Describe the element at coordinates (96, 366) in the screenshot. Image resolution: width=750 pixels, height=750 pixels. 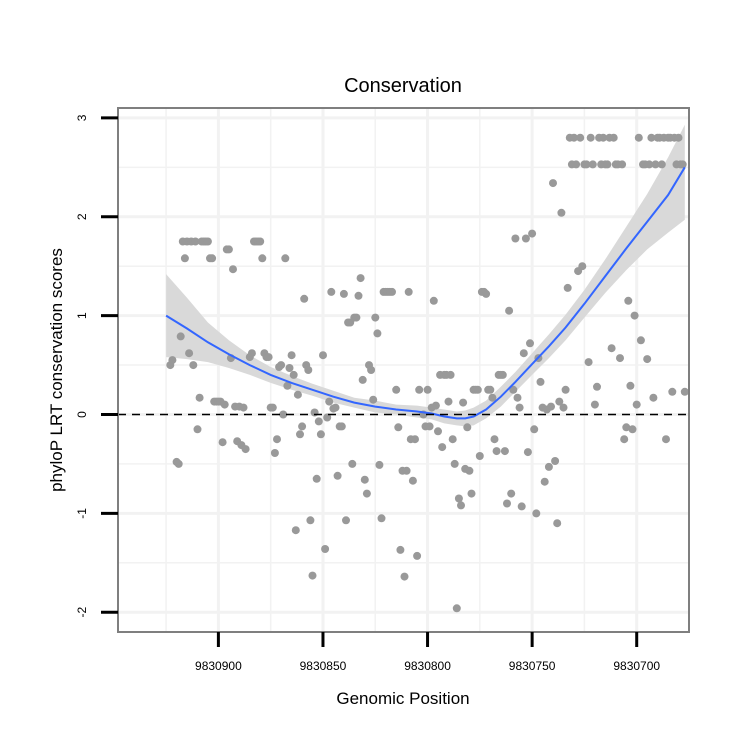
I see `y-axis: -2 -1 0 1 2 3` at that location.